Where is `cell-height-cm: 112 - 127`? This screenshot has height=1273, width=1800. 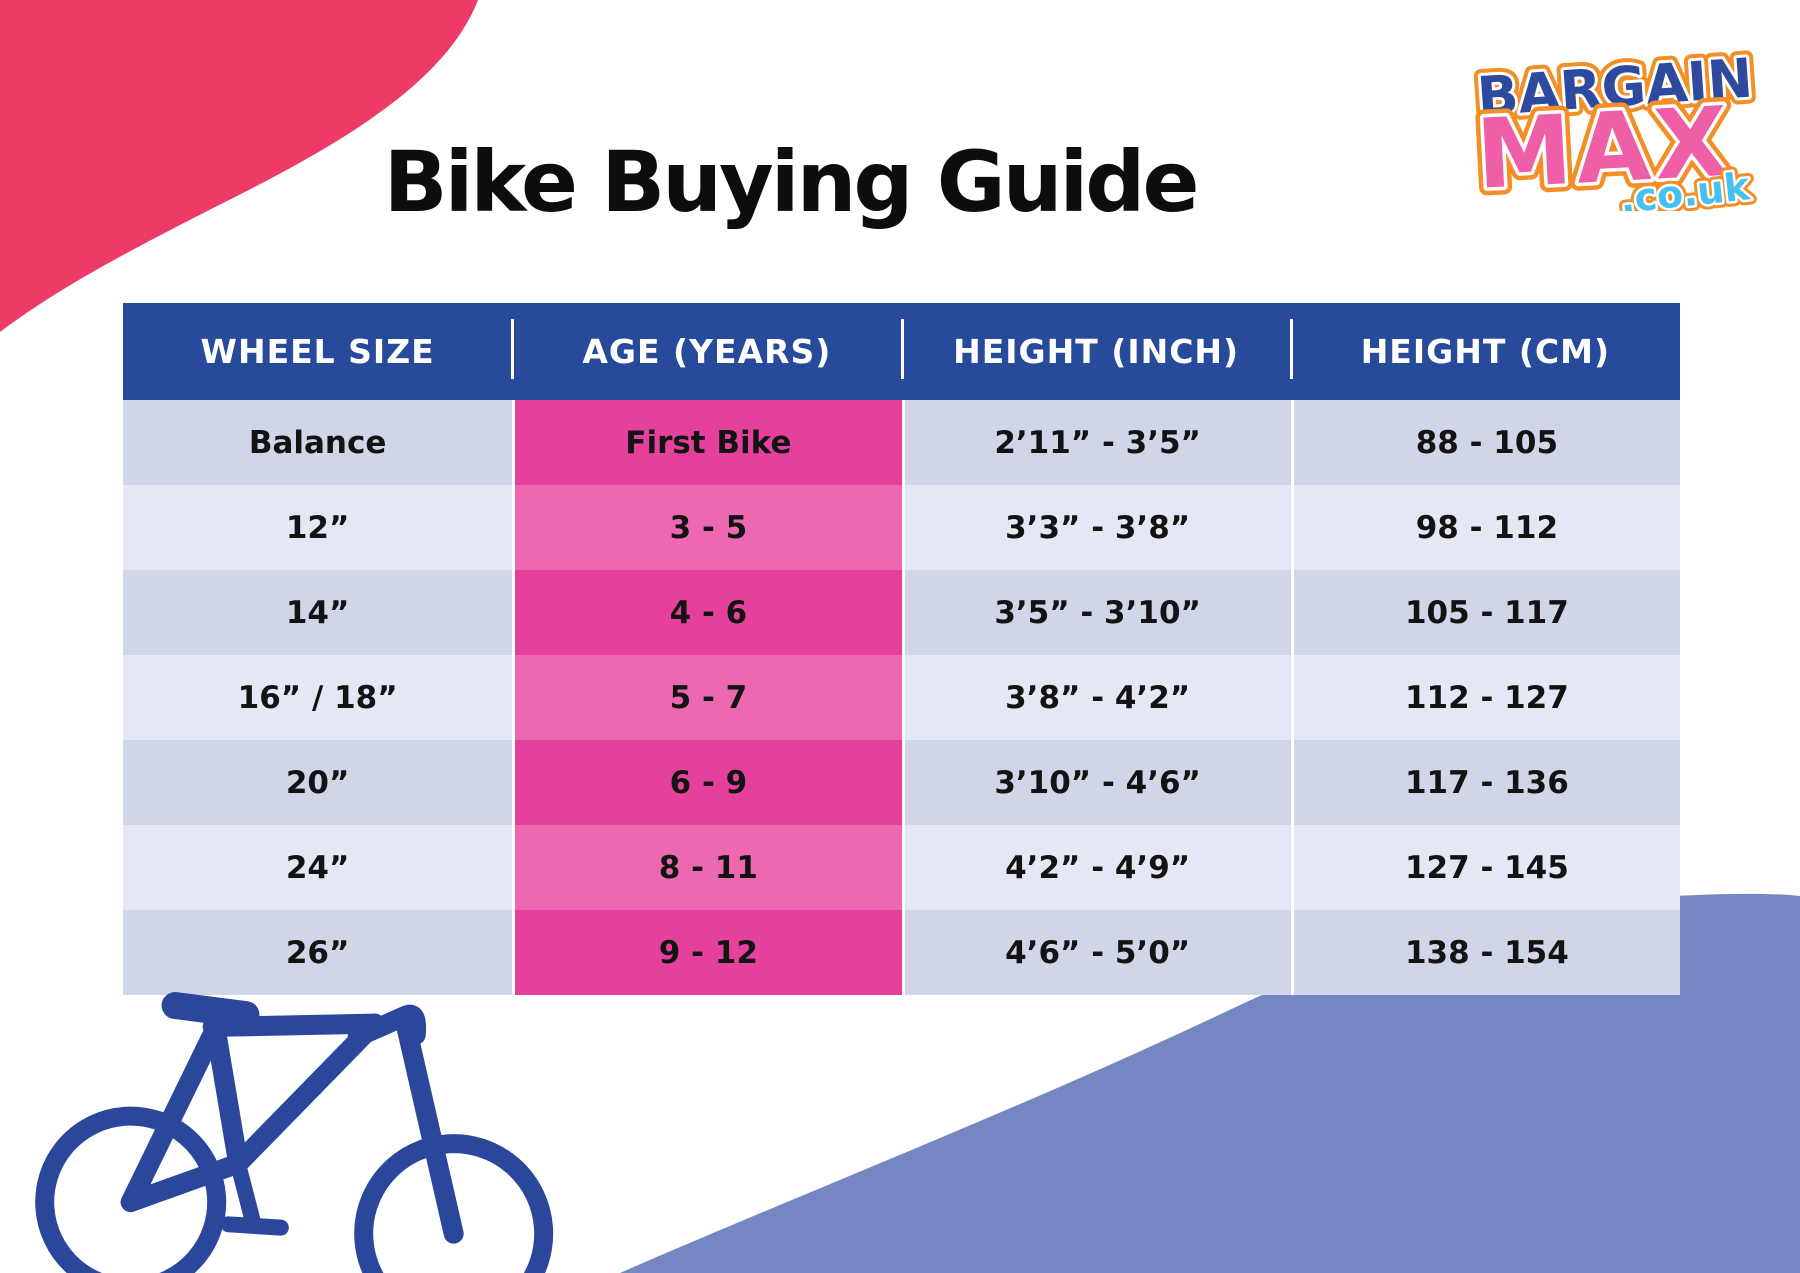 cell-height-cm: 112 - 127 is located at coordinates (1485, 697).